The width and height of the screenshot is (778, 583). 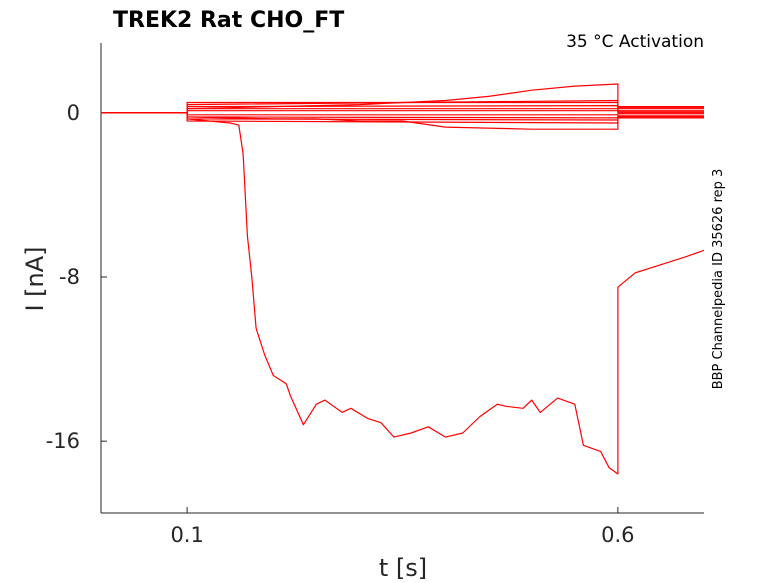 What do you see at coordinates (69, 277) in the screenshot?
I see `y-tick-label: -8` at bounding box center [69, 277].